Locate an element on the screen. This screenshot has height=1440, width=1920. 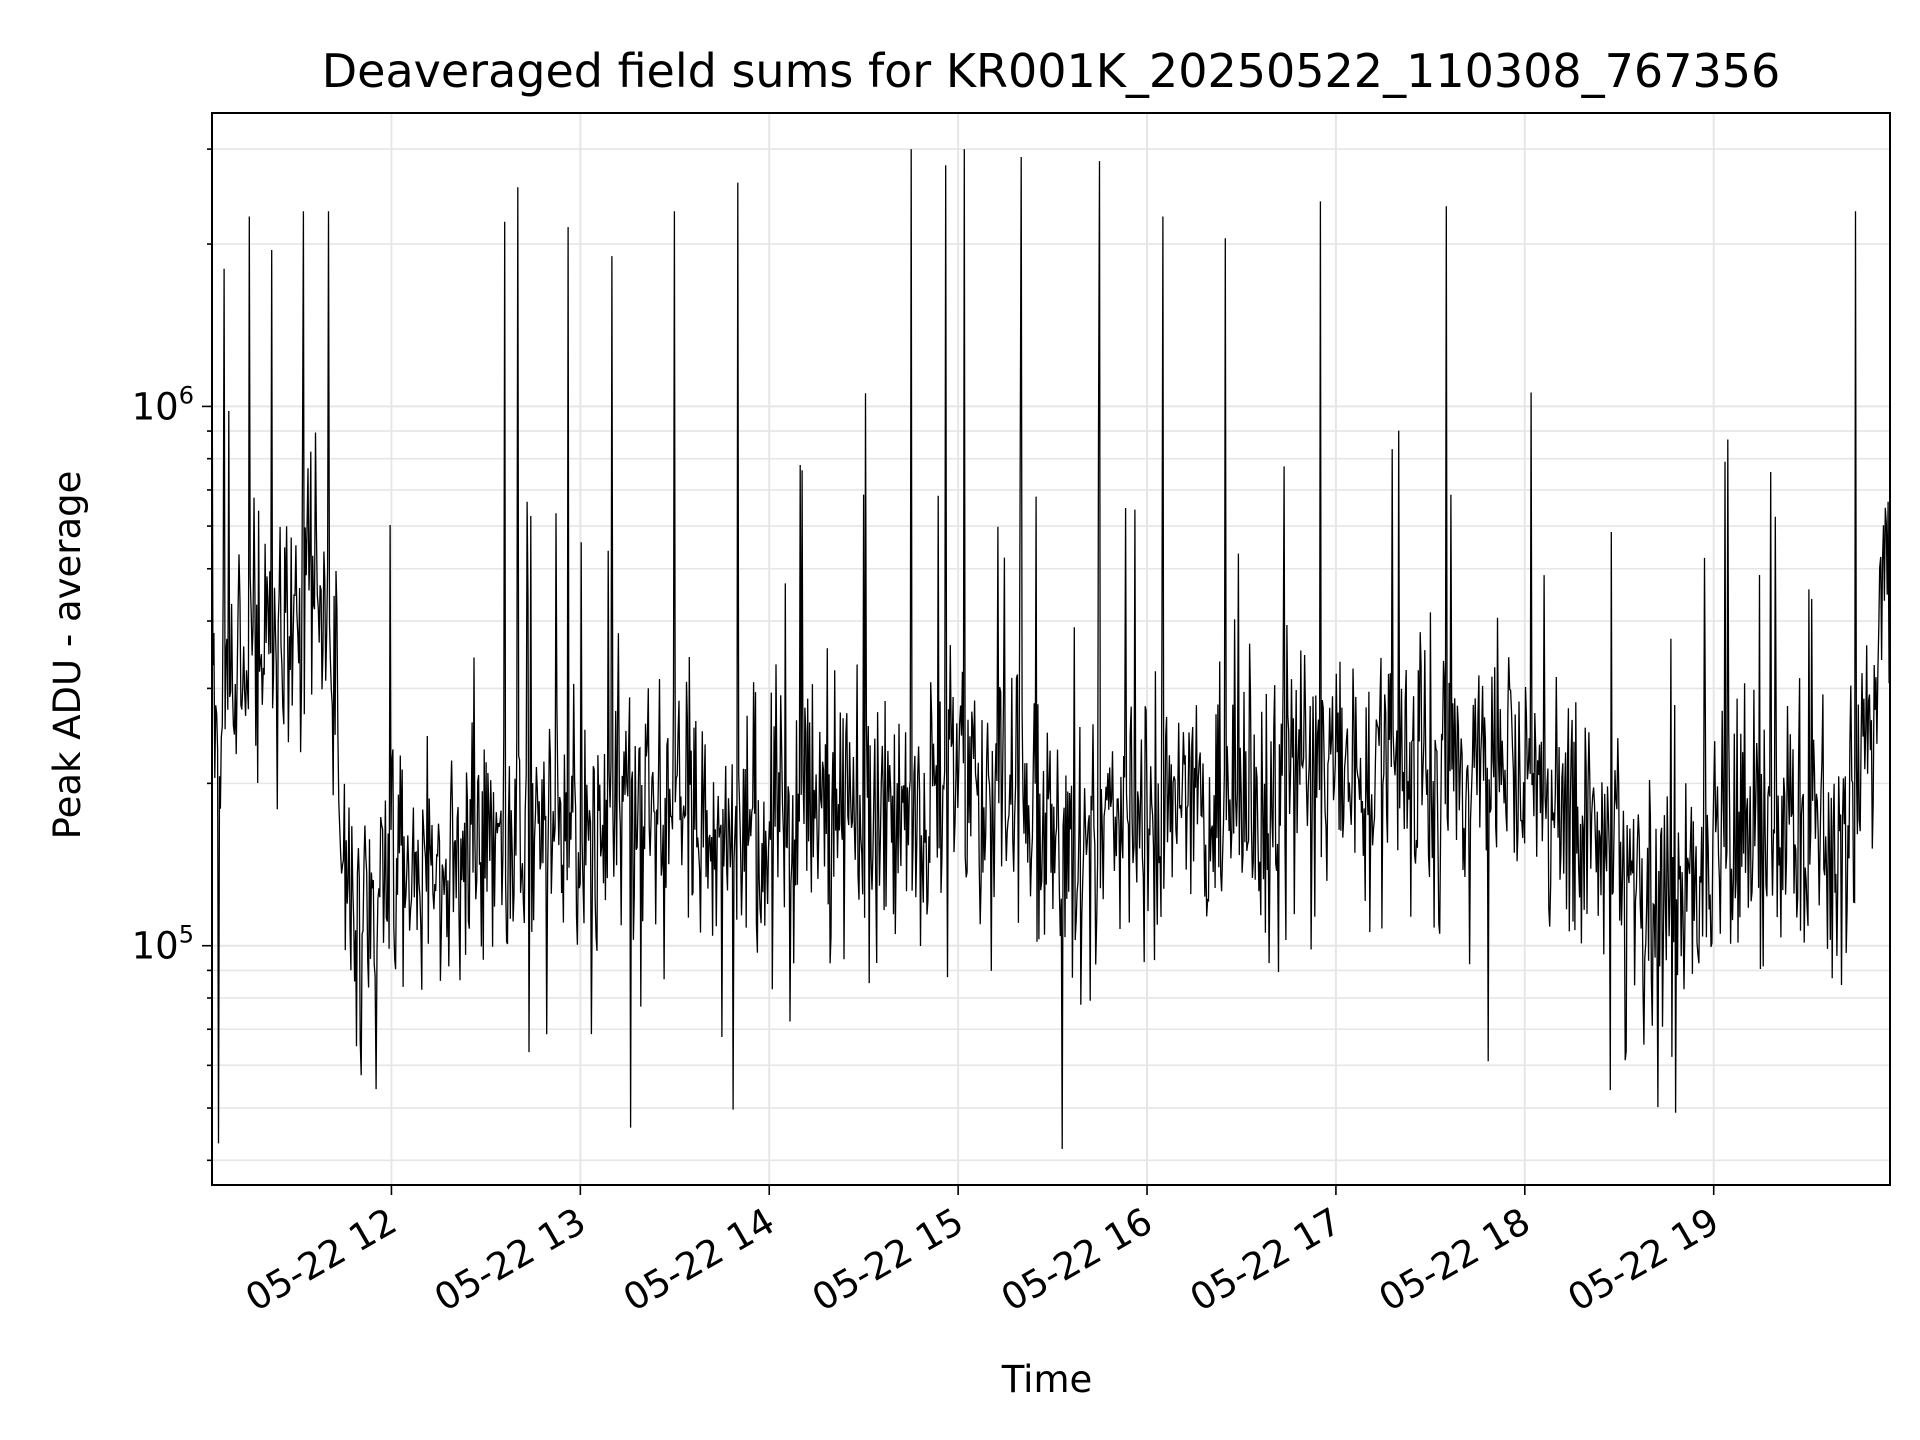
y-tick-label: 10⁶ is located at coordinates (163, 404).